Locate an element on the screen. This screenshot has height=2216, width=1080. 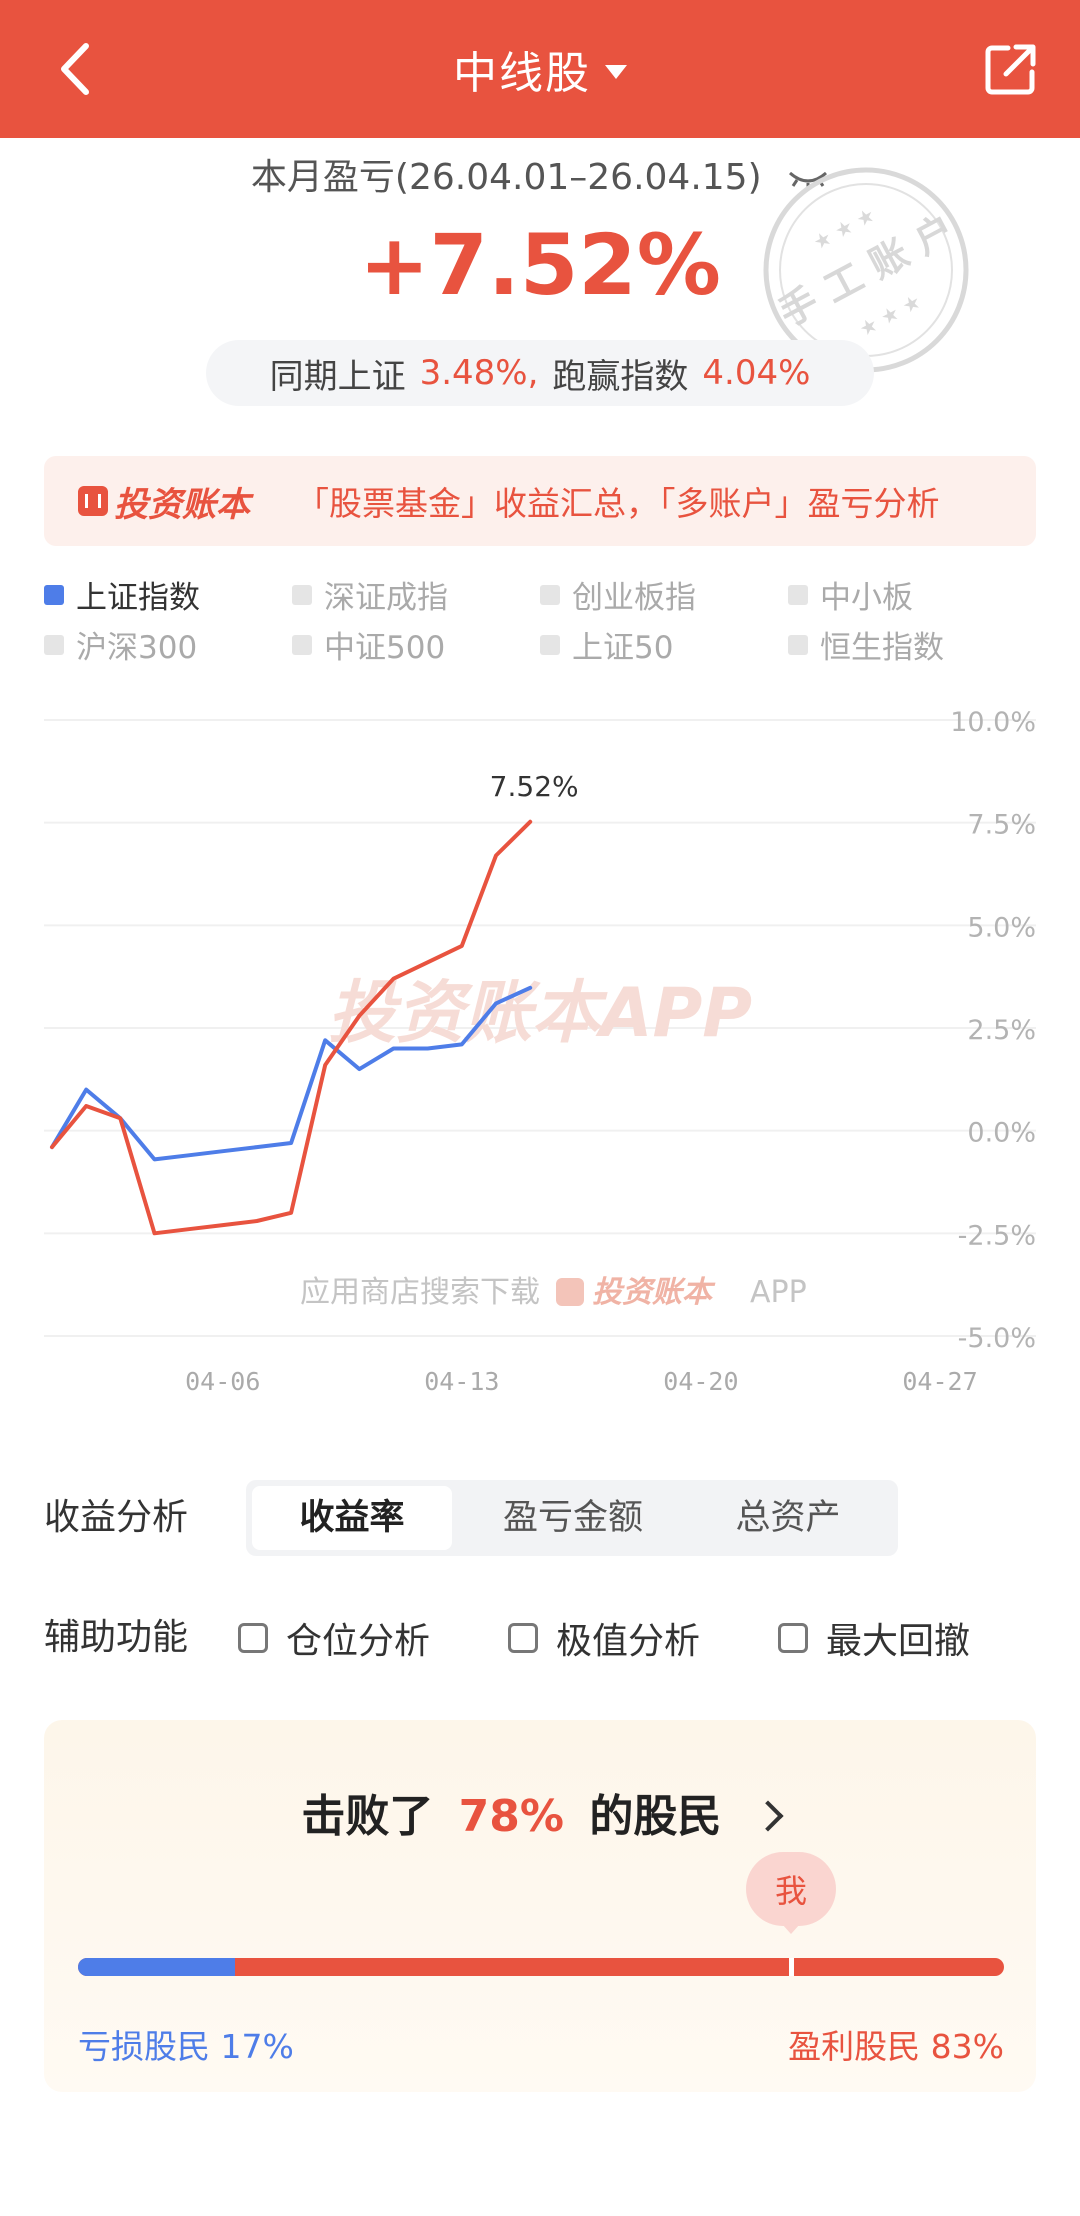
ranking-prefix: 击败了 is located at coordinates (367, 1816).